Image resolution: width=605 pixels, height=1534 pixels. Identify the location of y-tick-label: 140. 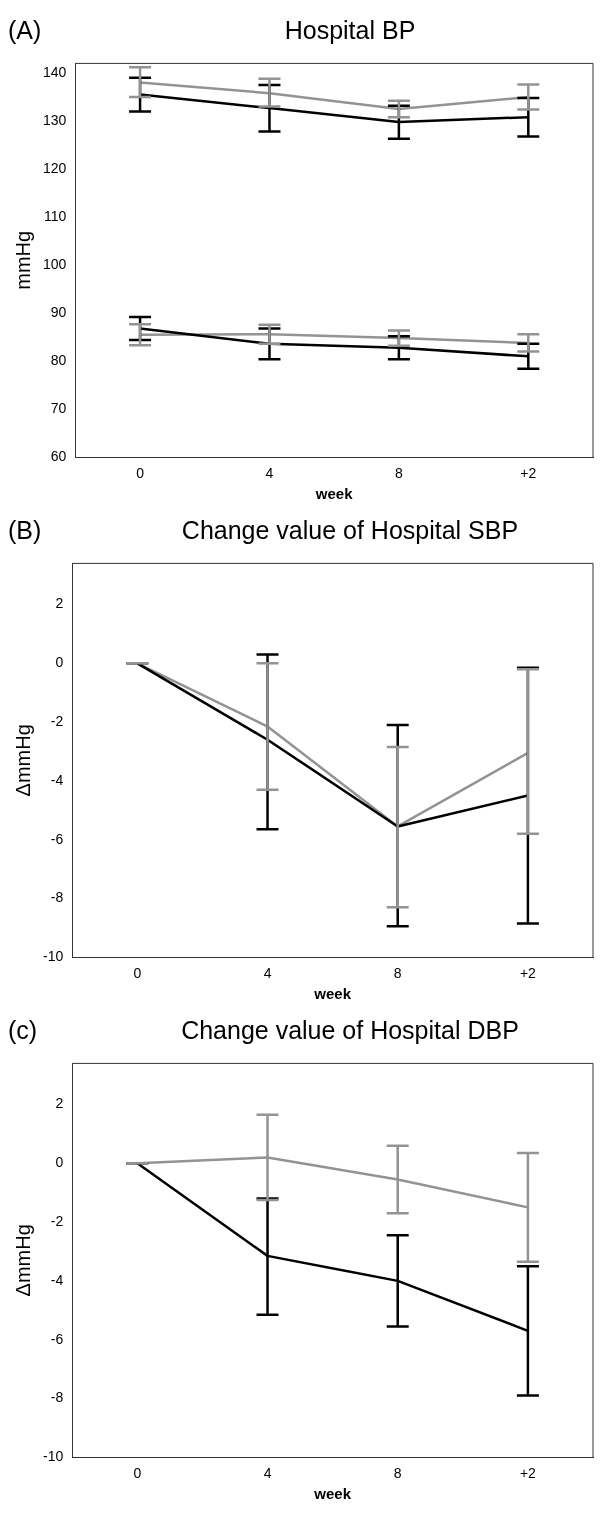
(55, 71).